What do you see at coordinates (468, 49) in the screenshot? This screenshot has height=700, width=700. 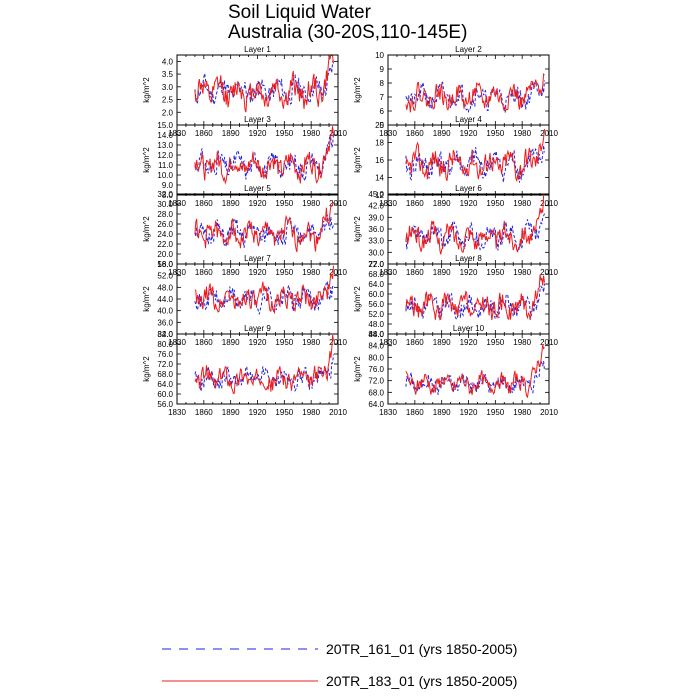 I see `panel-title: Layer 2` at bounding box center [468, 49].